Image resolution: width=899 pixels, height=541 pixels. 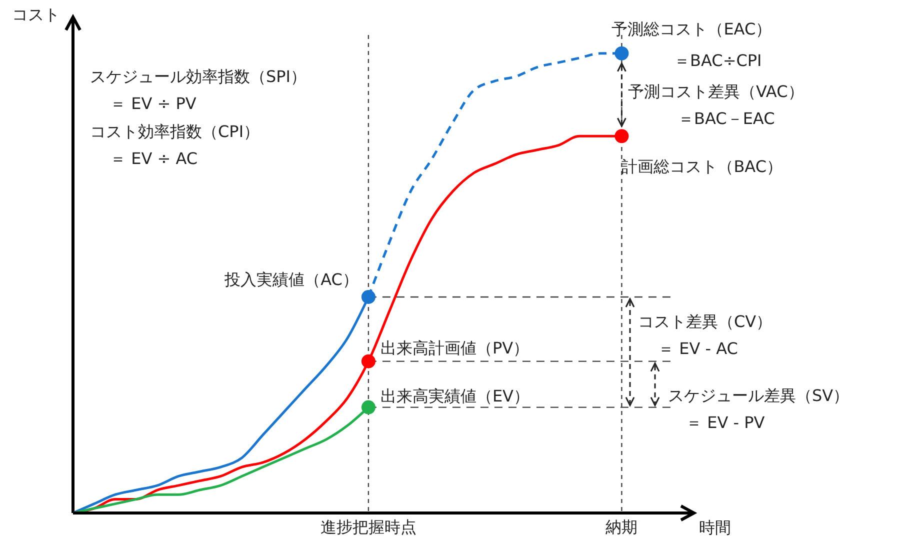 What do you see at coordinates (175, 131) in the screenshot?
I see `annotation: コスト効率指数（CPI）` at bounding box center [175, 131].